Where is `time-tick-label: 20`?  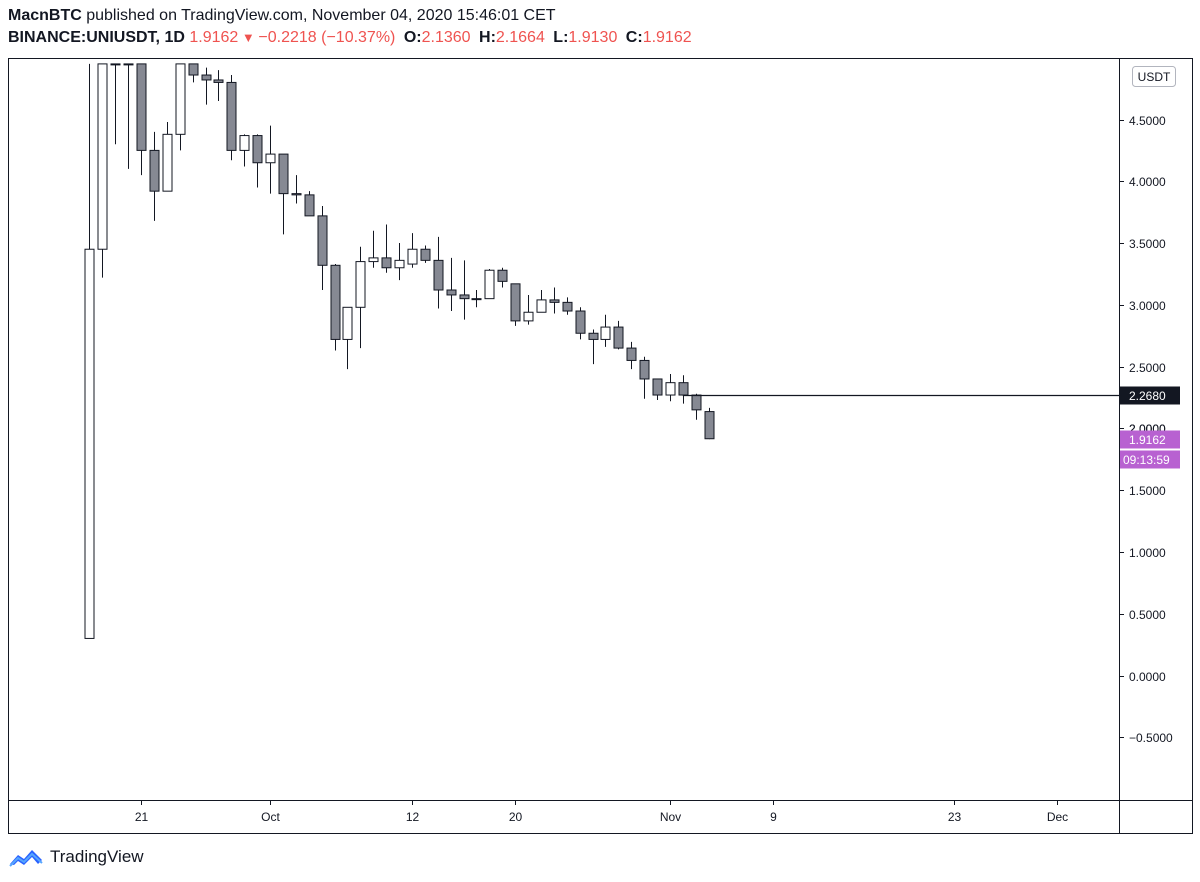 time-tick-label: 20 is located at coordinates (516, 817).